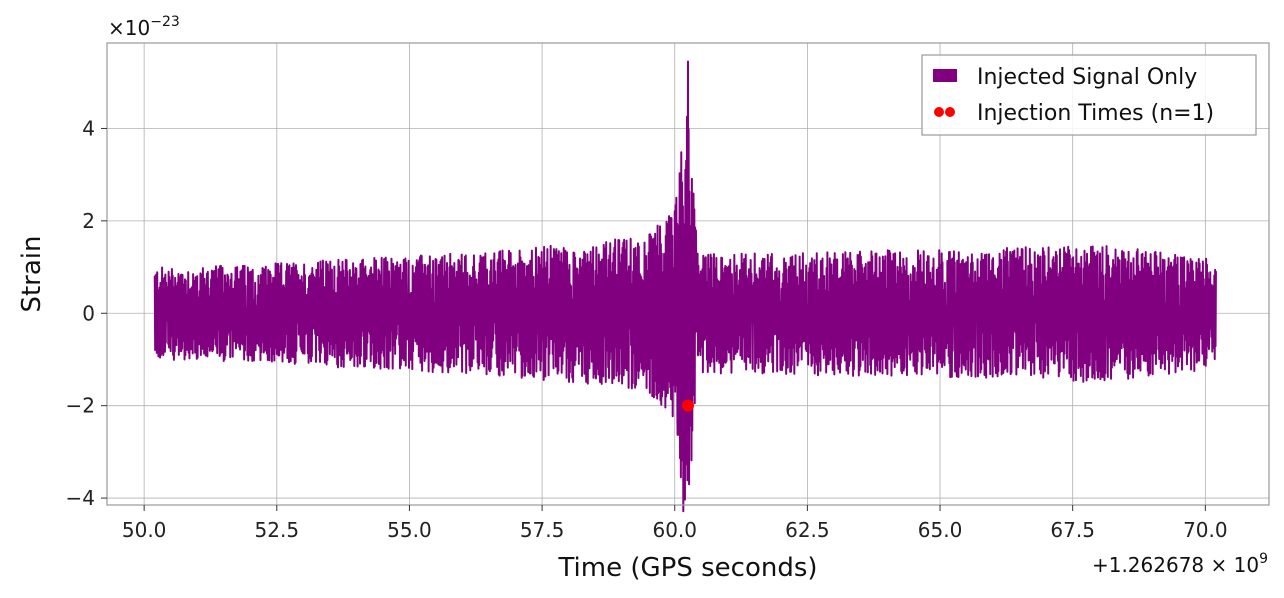 The width and height of the screenshot is (1284, 598). Describe the element at coordinates (674, 530) in the screenshot. I see `x-tick-label: 60.0` at that location.